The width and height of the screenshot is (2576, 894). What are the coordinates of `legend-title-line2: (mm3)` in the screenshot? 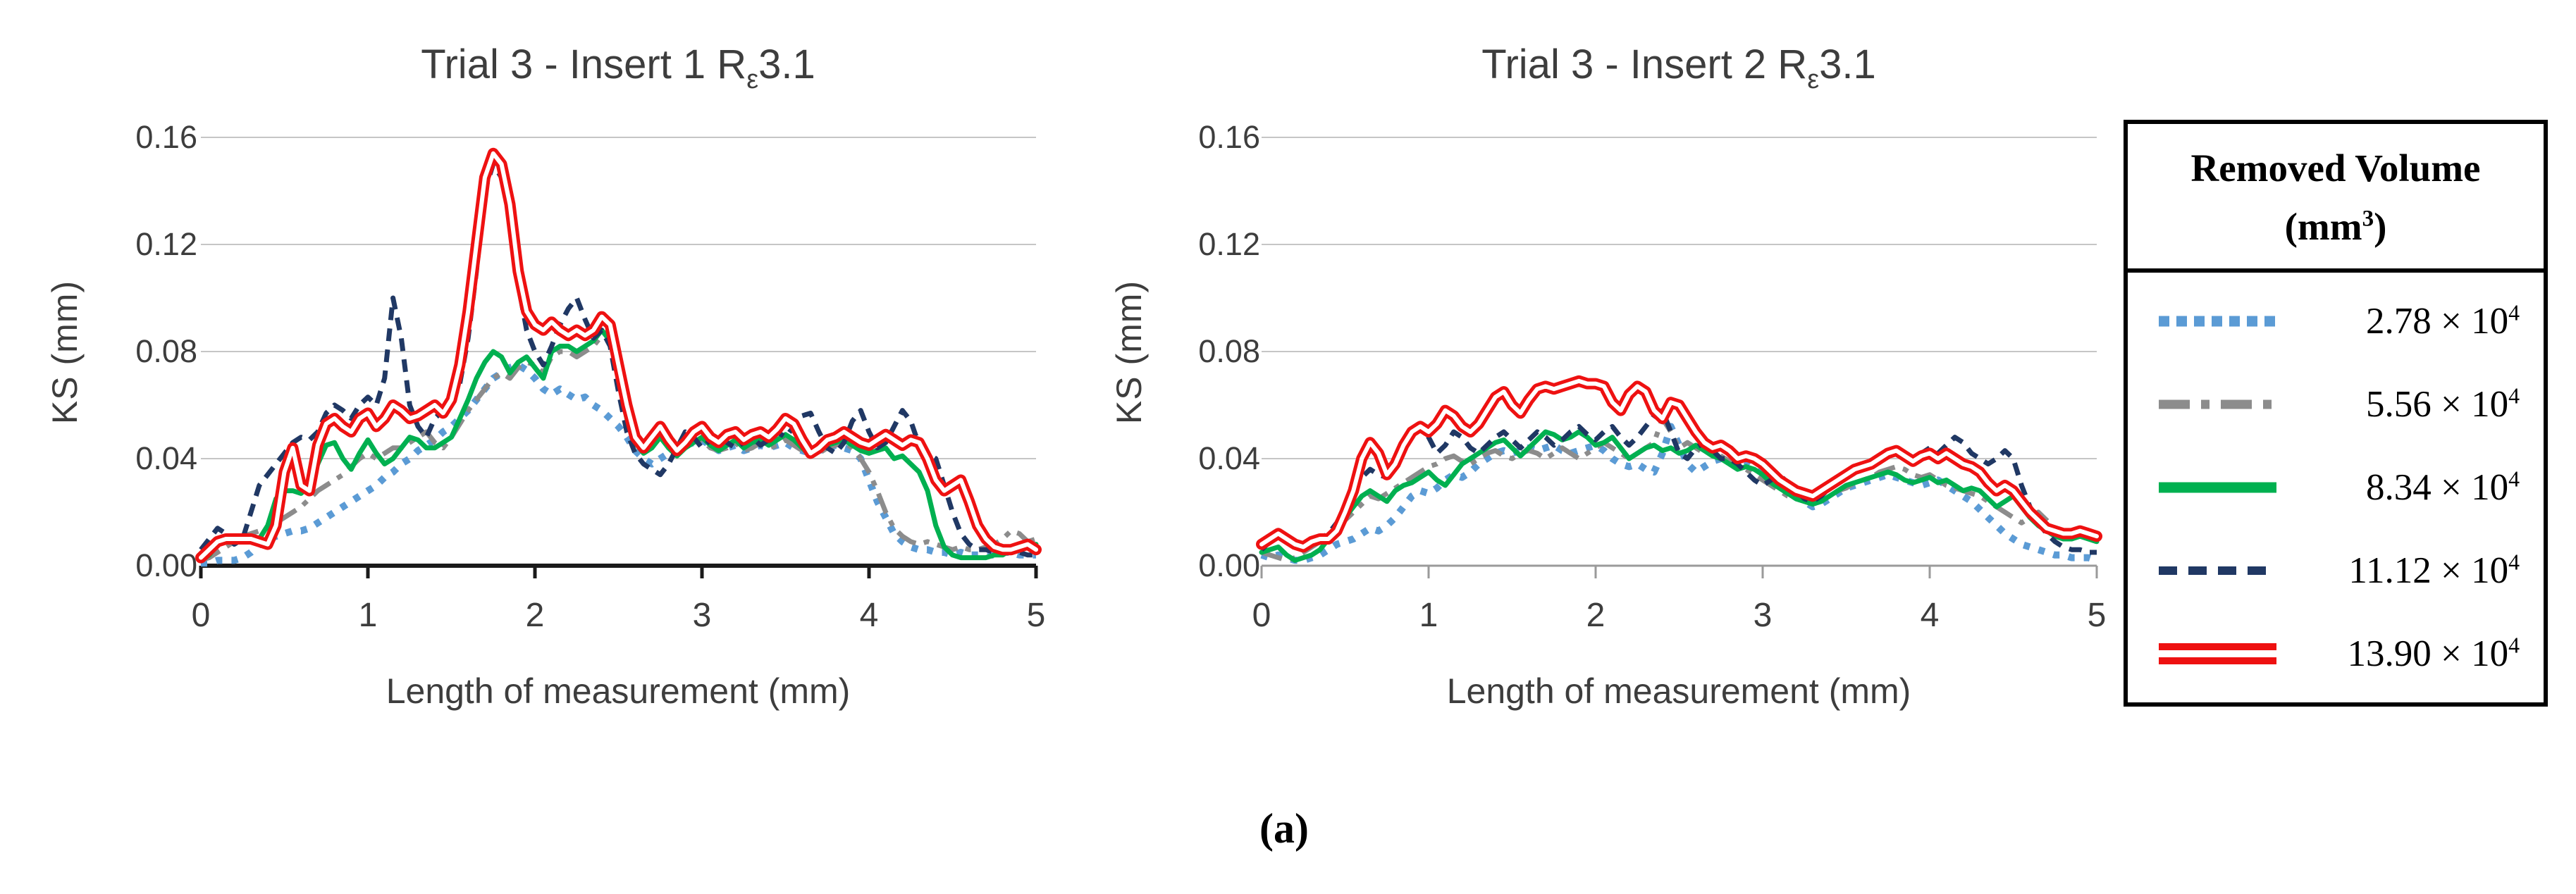 It's located at (2335, 226).